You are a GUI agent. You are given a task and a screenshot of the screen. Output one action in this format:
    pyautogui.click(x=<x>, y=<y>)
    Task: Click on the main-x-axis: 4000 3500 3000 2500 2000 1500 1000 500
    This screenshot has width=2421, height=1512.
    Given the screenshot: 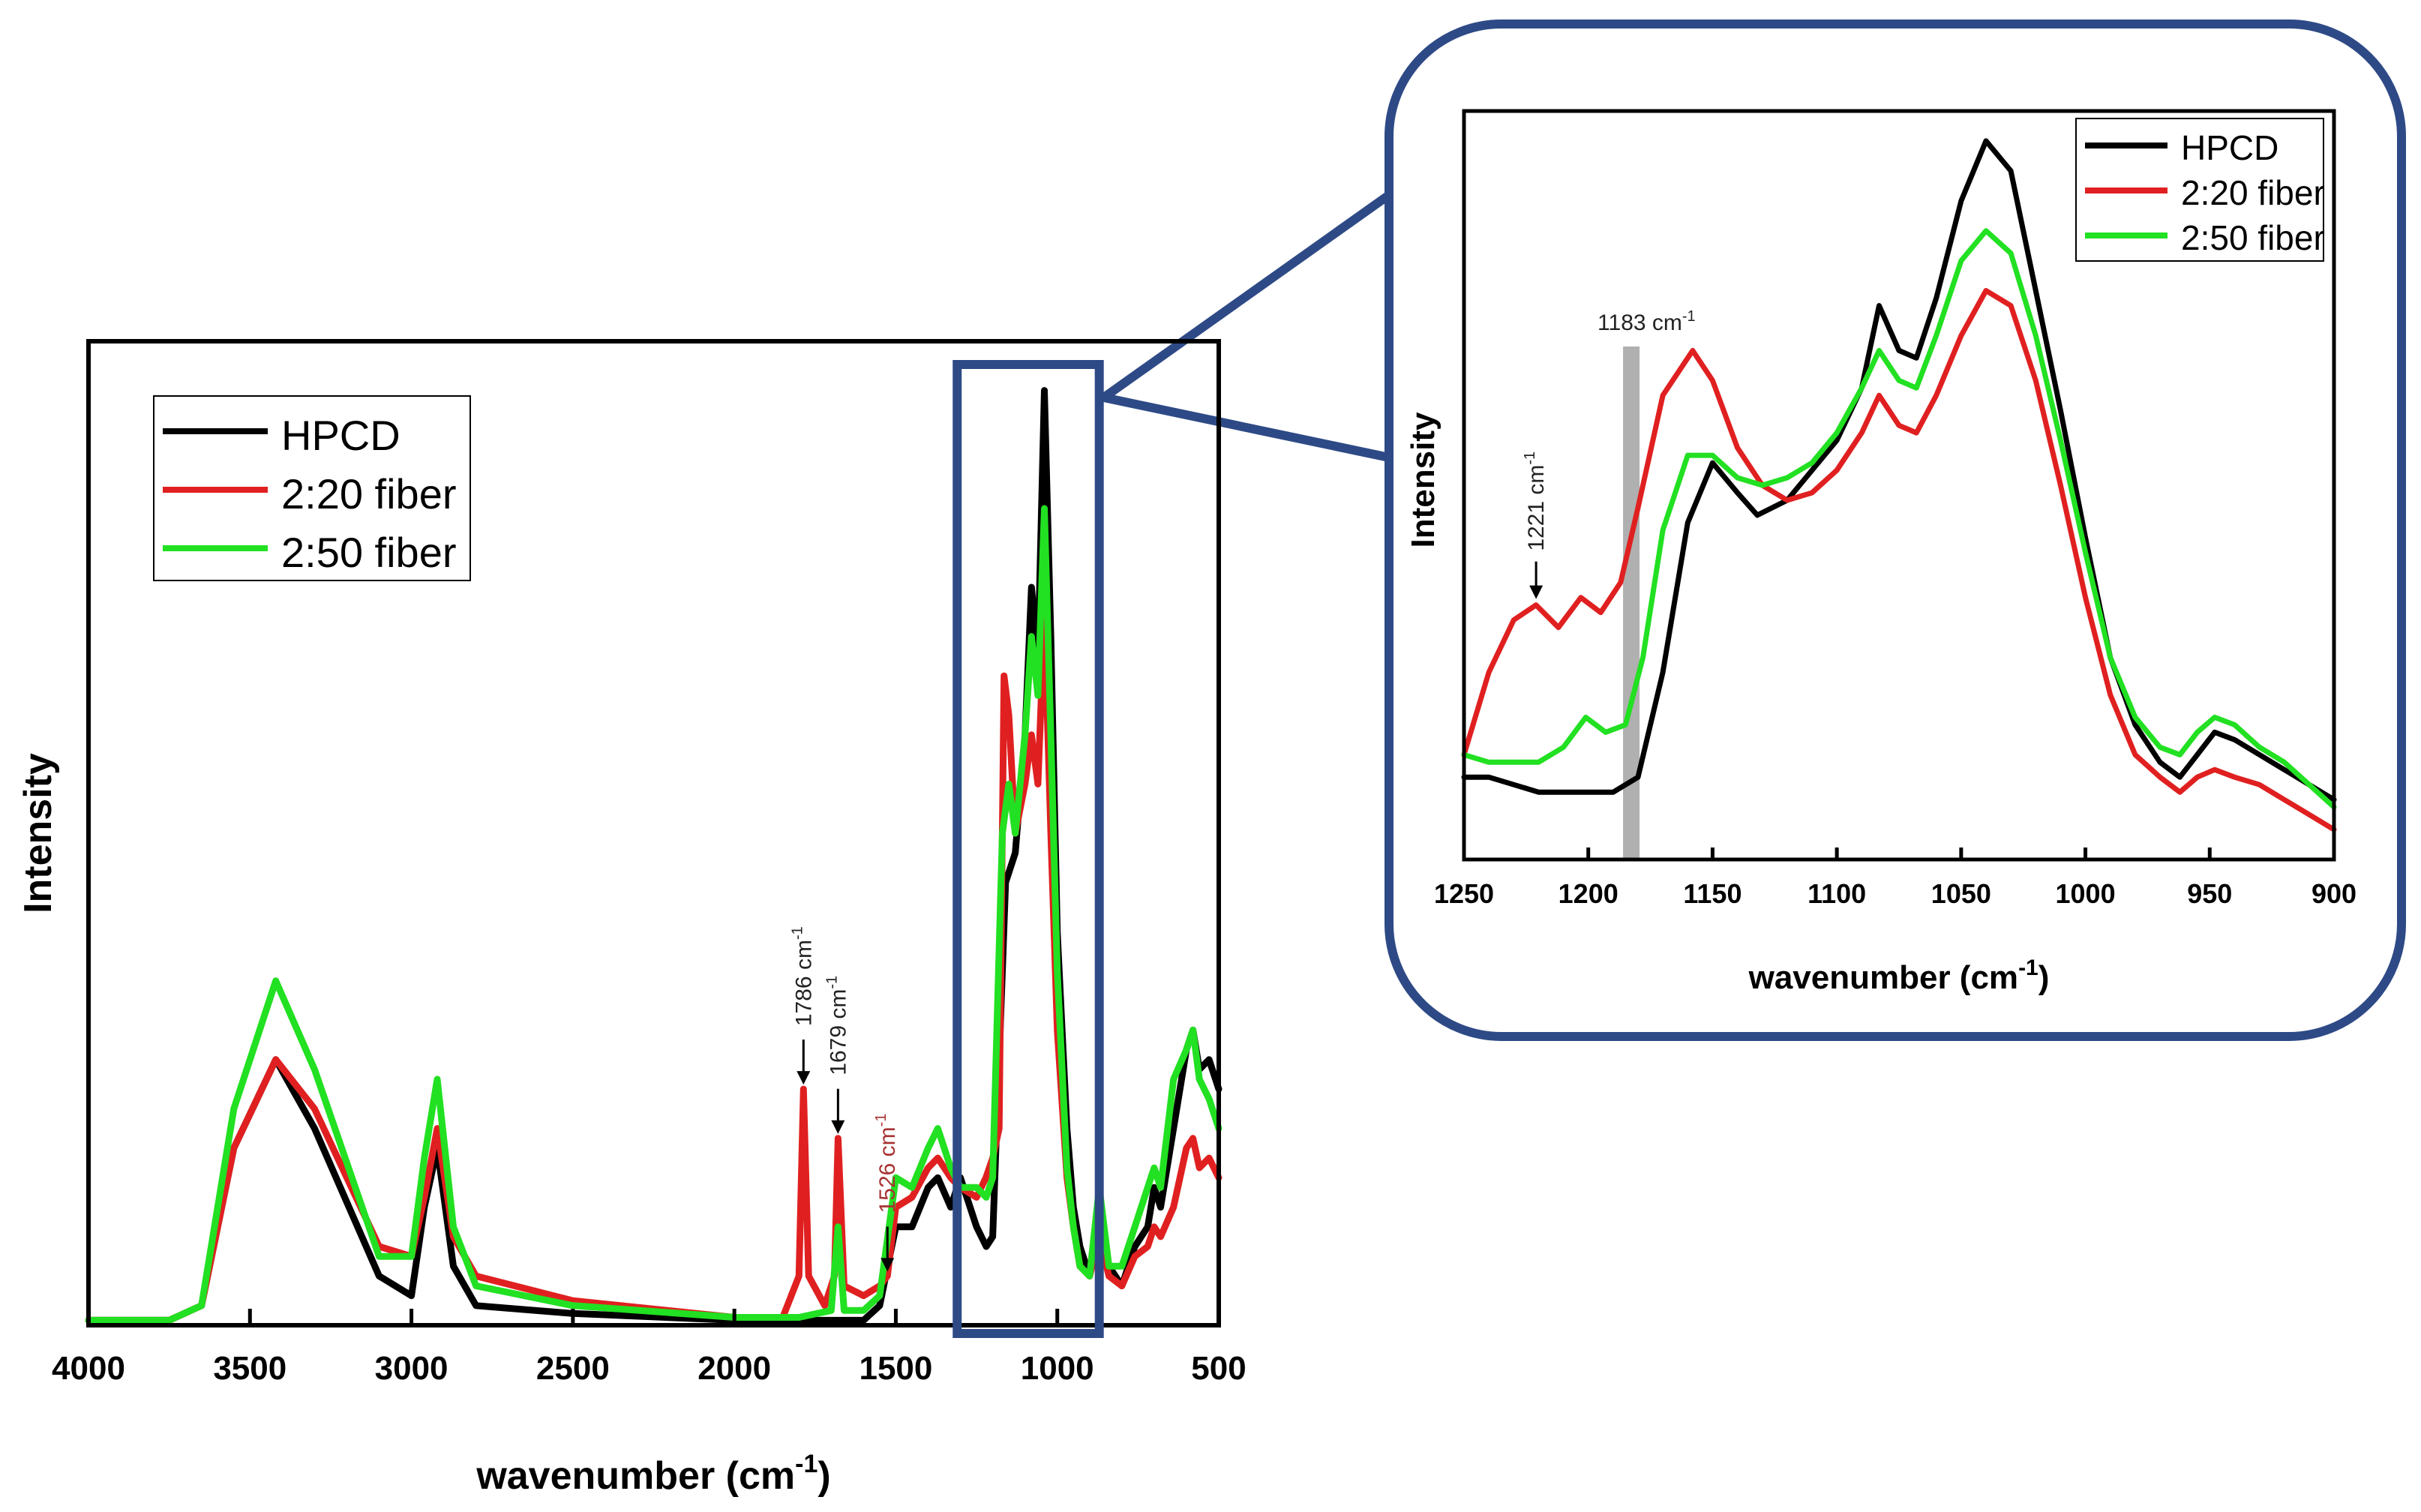 What is the action you would take?
    pyautogui.click(x=649, y=1348)
    